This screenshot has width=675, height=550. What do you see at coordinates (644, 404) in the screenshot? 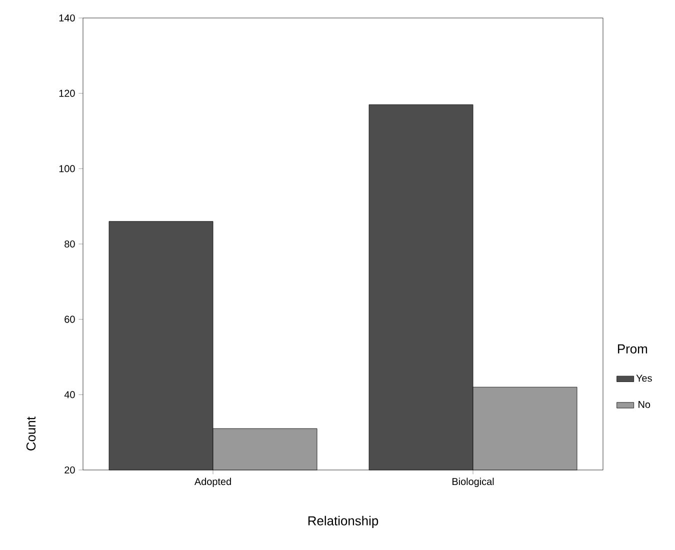
I see `legend-label: No` at bounding box center [644, 404].